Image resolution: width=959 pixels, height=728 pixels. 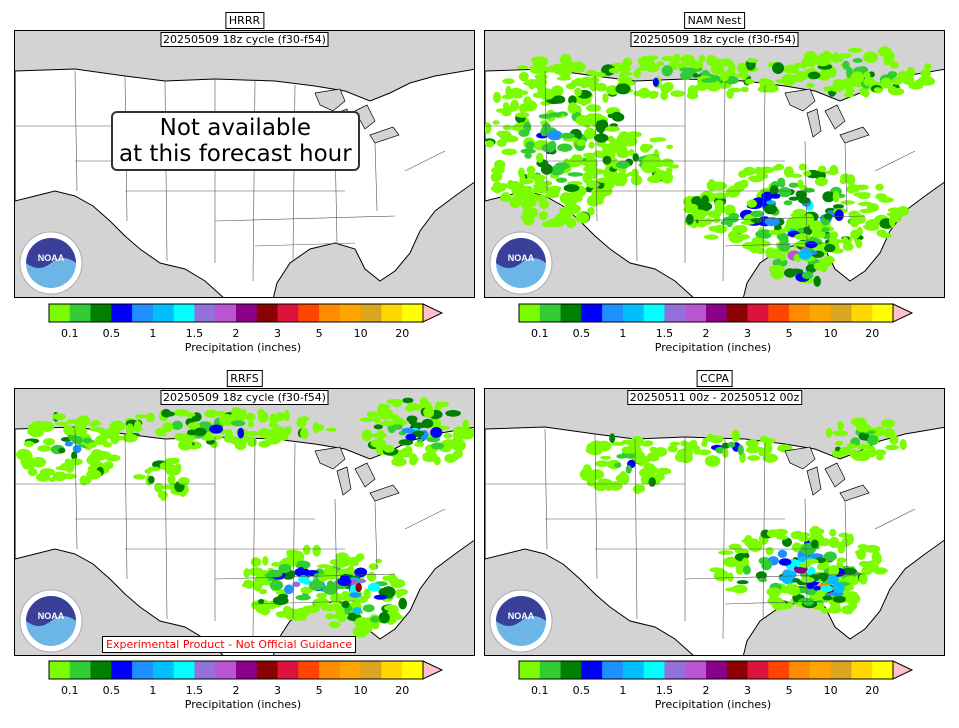 What do you see at coordinates (714, 39) in the screenshot?
I see `cycle-label-namnest: 20250509 18z cycle (f30-f54)` at bounding box center [714, 39].